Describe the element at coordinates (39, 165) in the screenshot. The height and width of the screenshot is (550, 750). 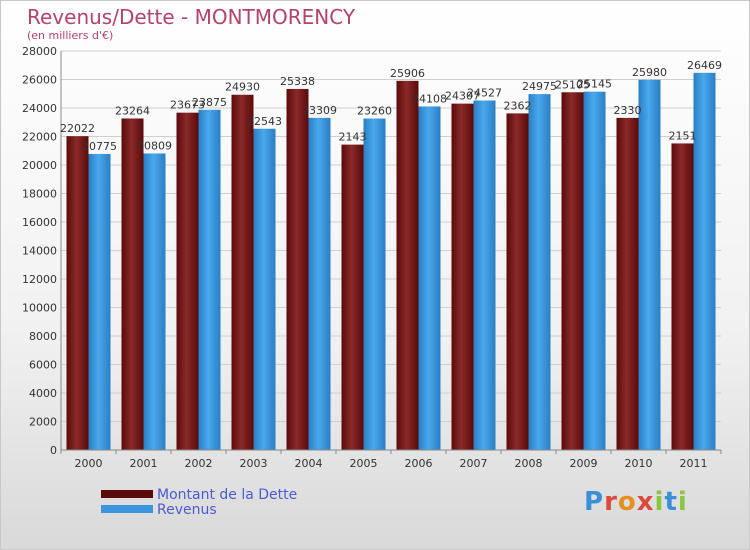
I see `y-tick-label: 20000` at that location.